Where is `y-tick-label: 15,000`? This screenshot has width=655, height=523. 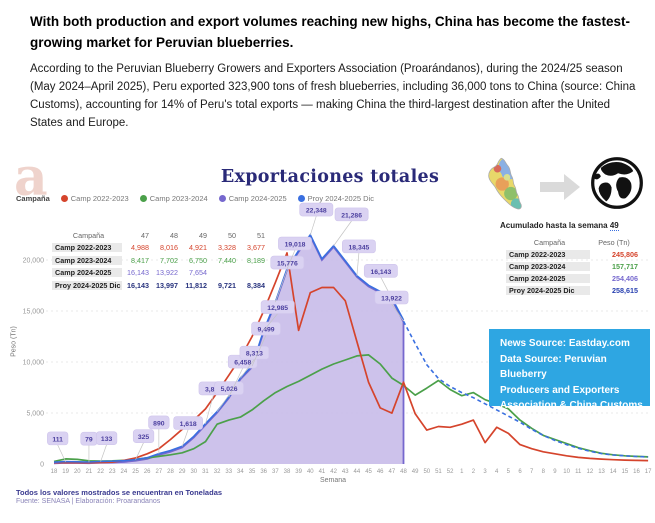
y-tick-label: 15,000 is located at coordinates (34, 312).